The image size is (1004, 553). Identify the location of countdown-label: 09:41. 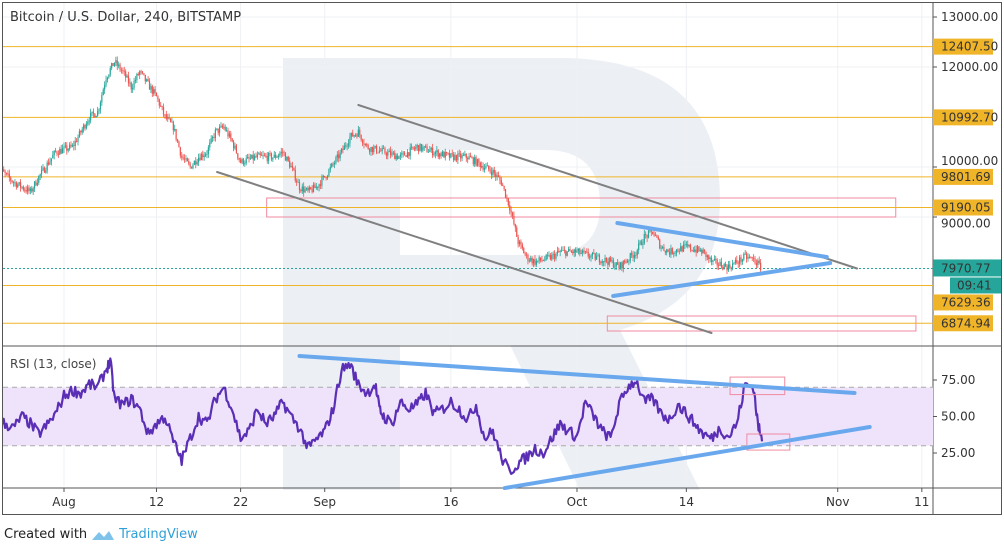
(974, 285).